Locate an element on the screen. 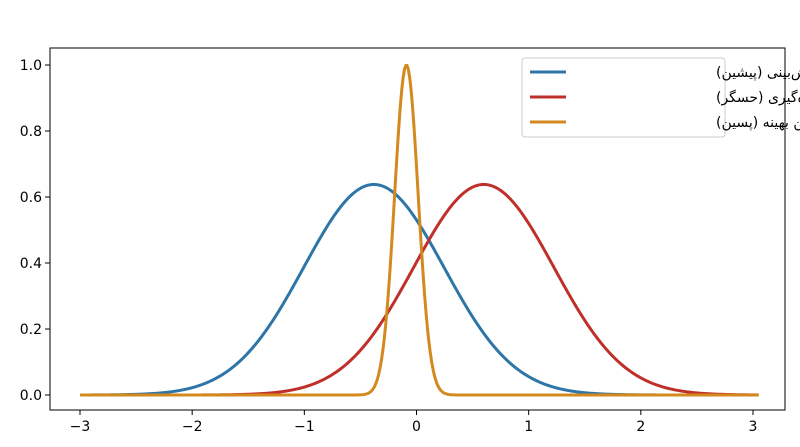  legend-label-prior: پیش‌بینی (پیشین) is located at coordinates (758, 73).